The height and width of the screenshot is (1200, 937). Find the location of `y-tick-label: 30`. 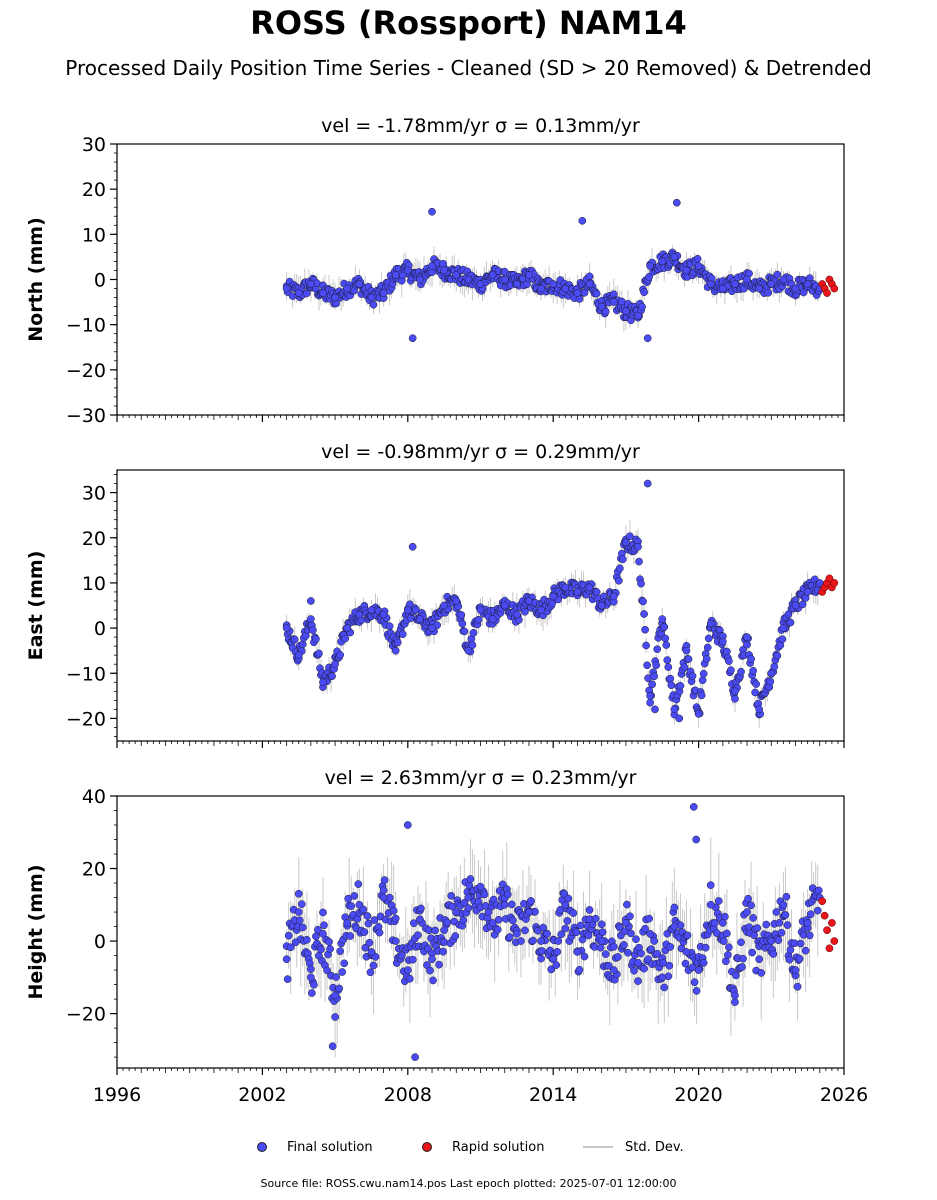

y-tick-label: 30 is located at coordinates (94, 145).